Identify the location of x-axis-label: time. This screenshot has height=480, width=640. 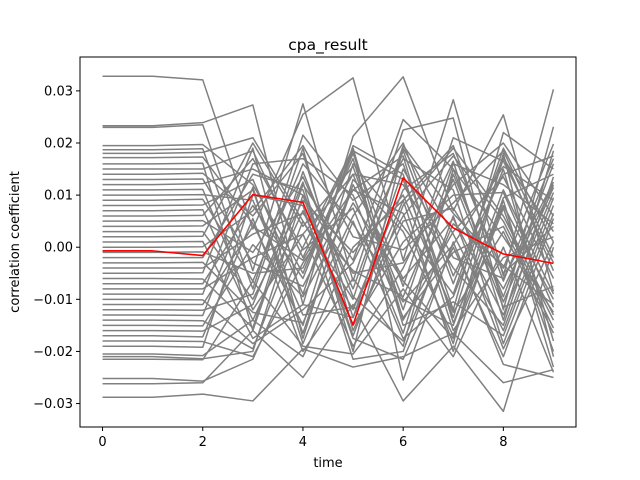
(327, 463).